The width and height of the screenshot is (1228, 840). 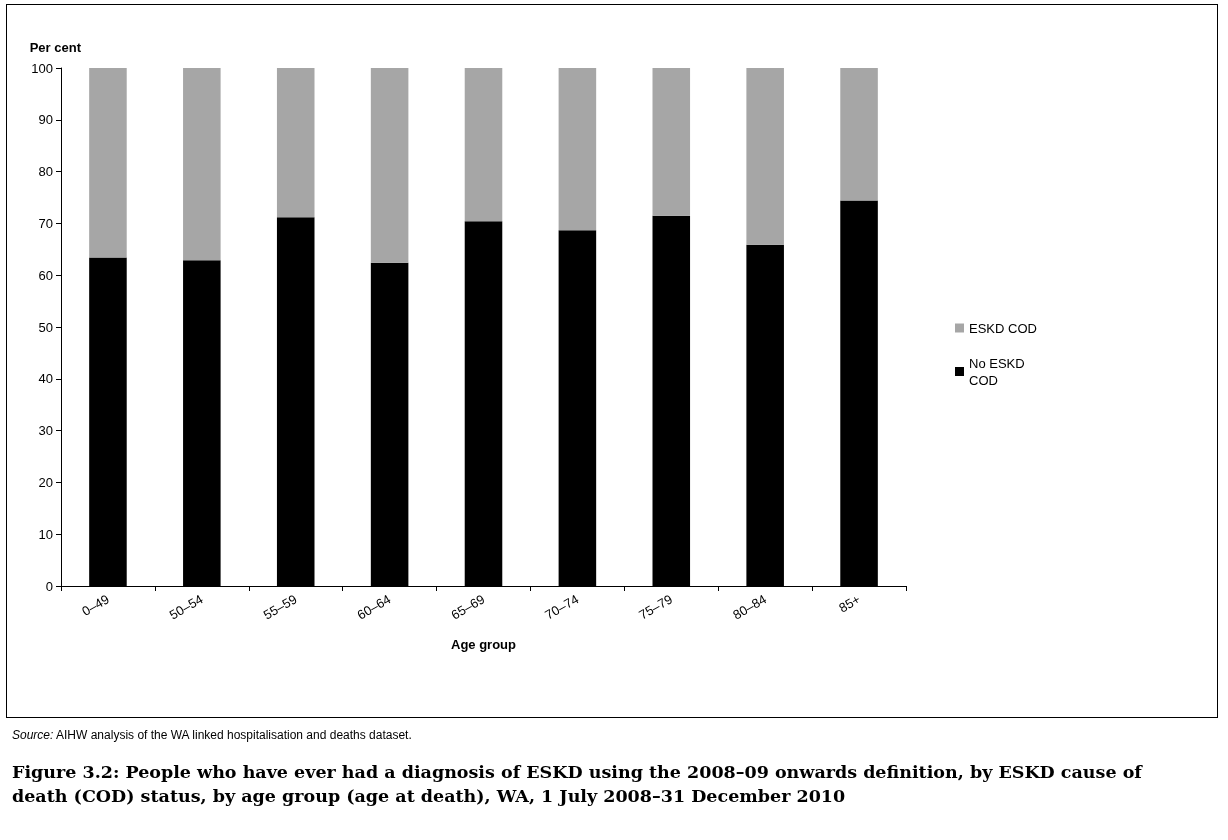 I want to click on y-tick-label: 10, so click(x=45, y=534).